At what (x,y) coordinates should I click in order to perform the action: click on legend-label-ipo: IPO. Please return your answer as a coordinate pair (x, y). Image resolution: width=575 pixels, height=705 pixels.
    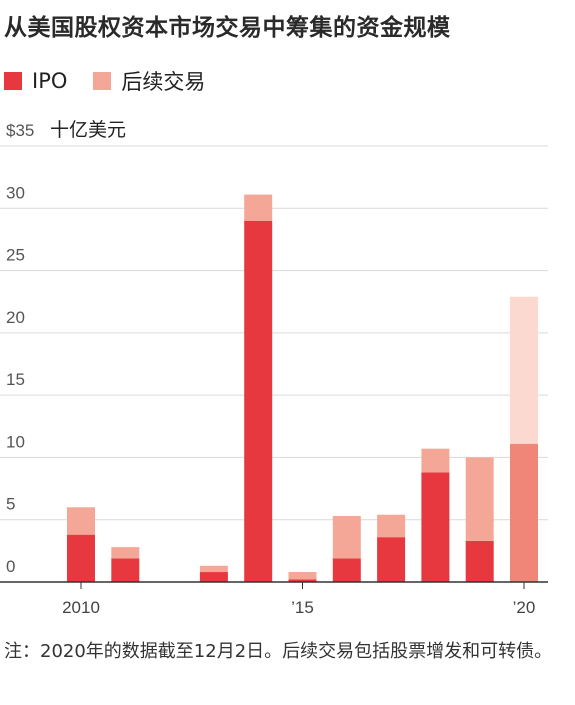
    Looking at the image, I should click on (50, 81).